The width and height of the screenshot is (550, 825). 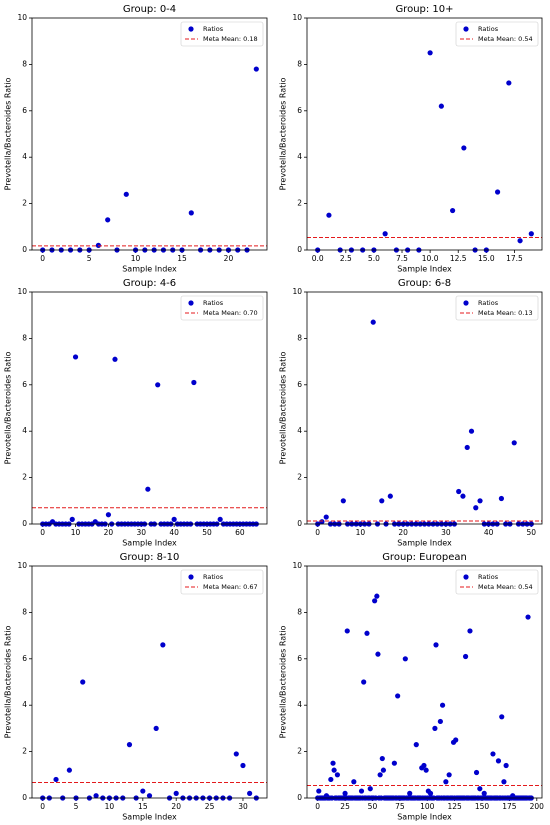 I want to click on x-tick-label: 15, so click(x=143, y=806).